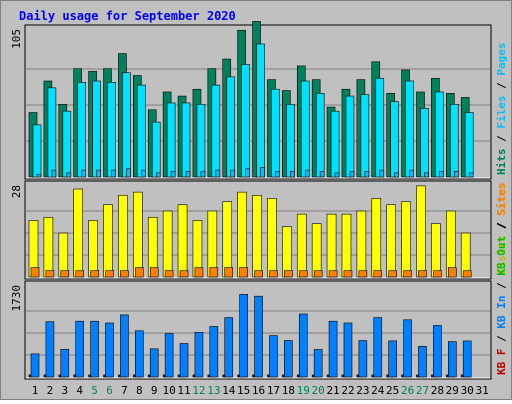 The image size is (512, 404). I want to click on legend-entry: /, so click(501, 225).